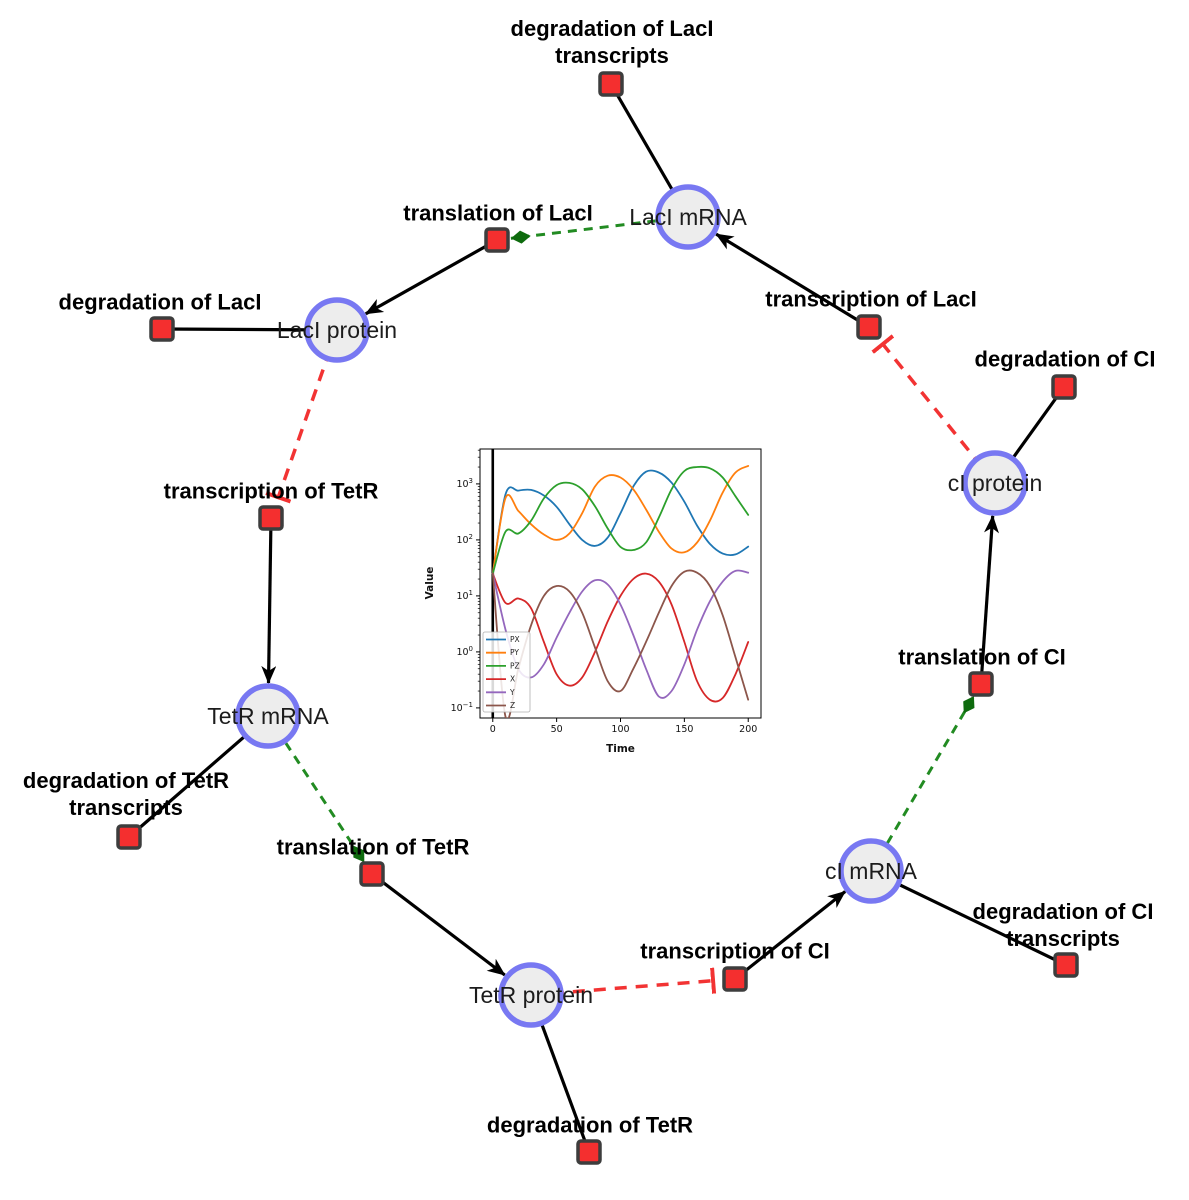  What do you see at coordinates (512, 679) in the screenshot?
I see `legend-label-X: X` at bounding box center [512, 679].